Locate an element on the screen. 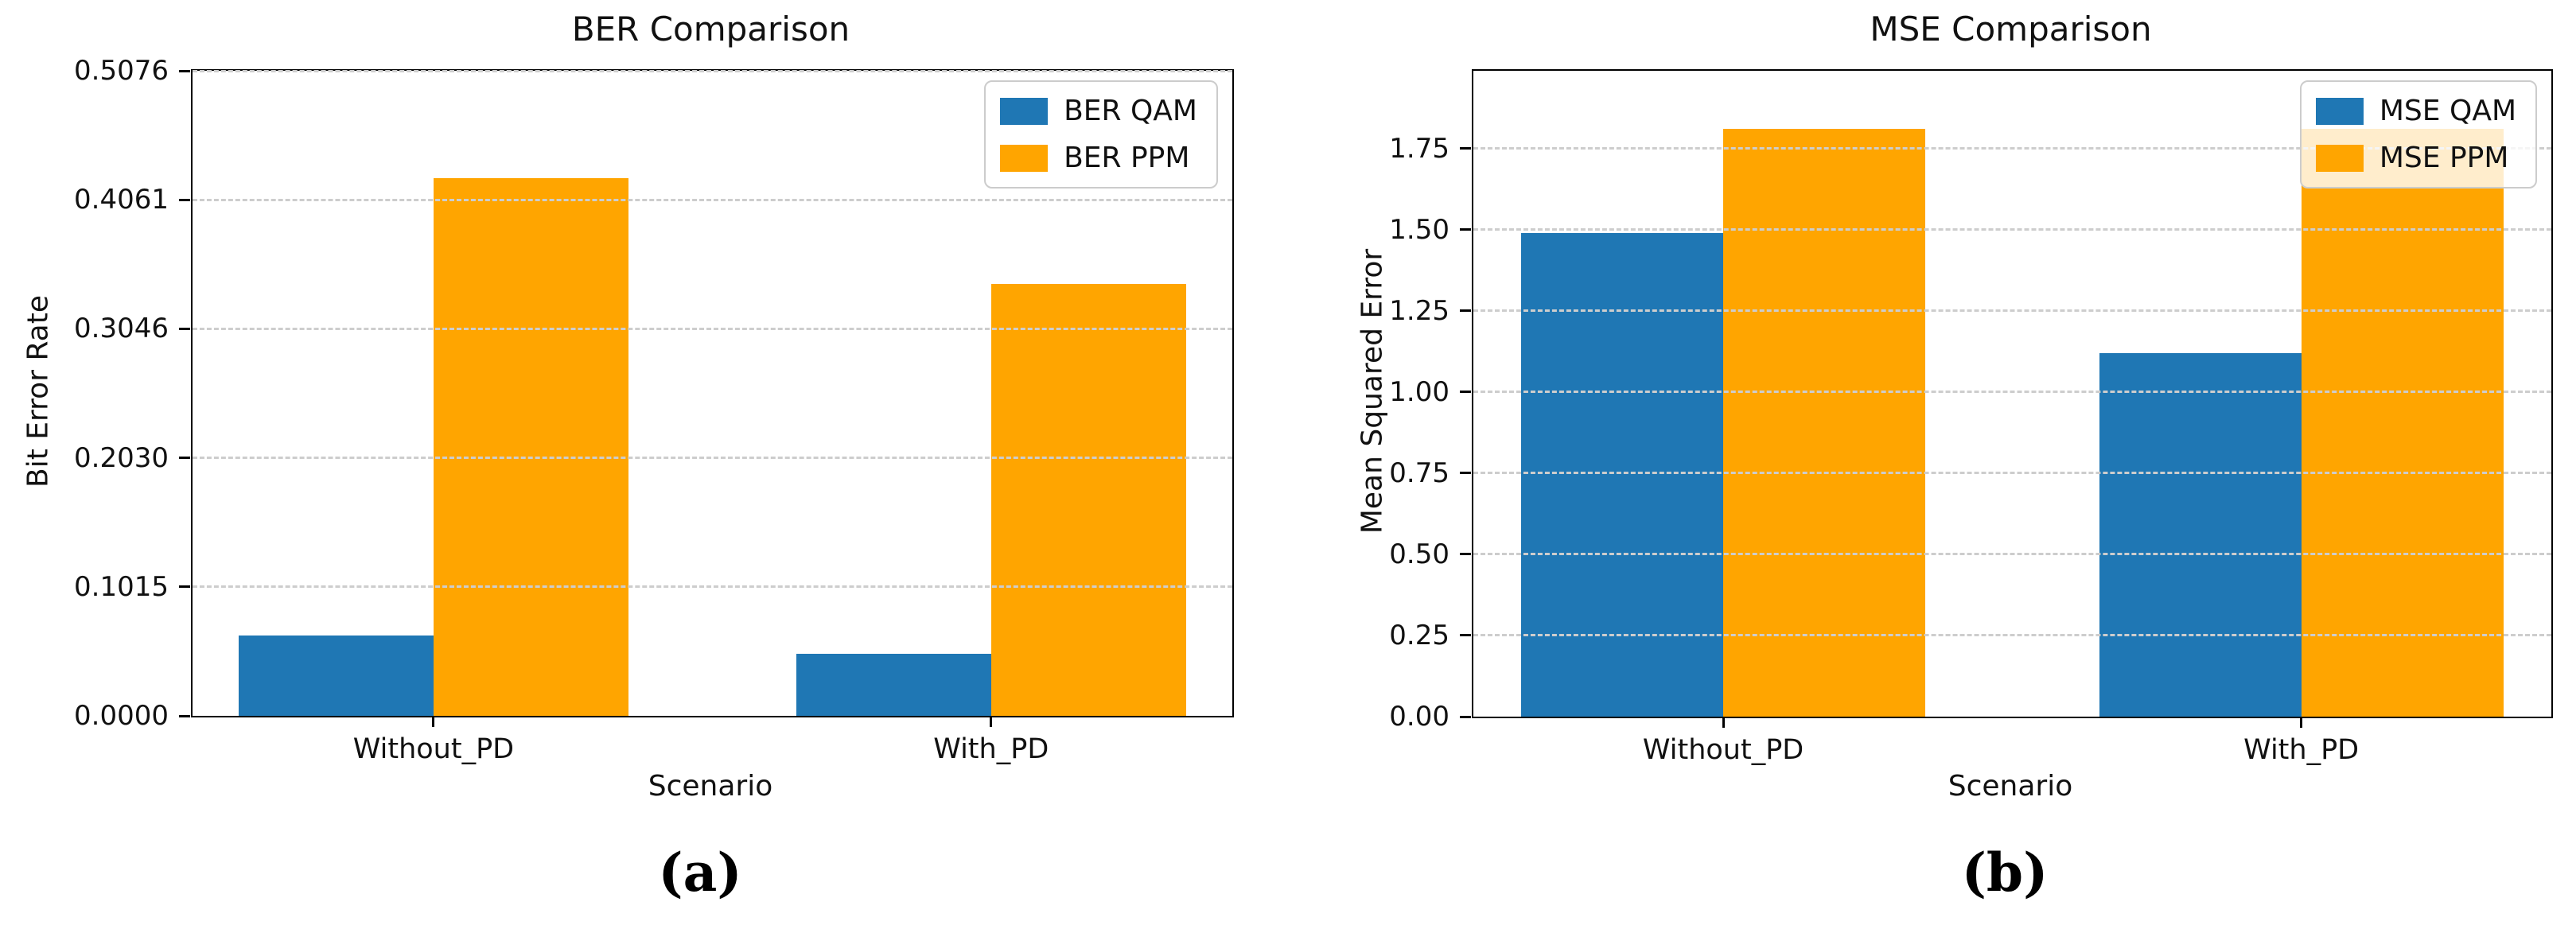  bar-mse-ppm-without_pd is located at coordinates (1824, 423).